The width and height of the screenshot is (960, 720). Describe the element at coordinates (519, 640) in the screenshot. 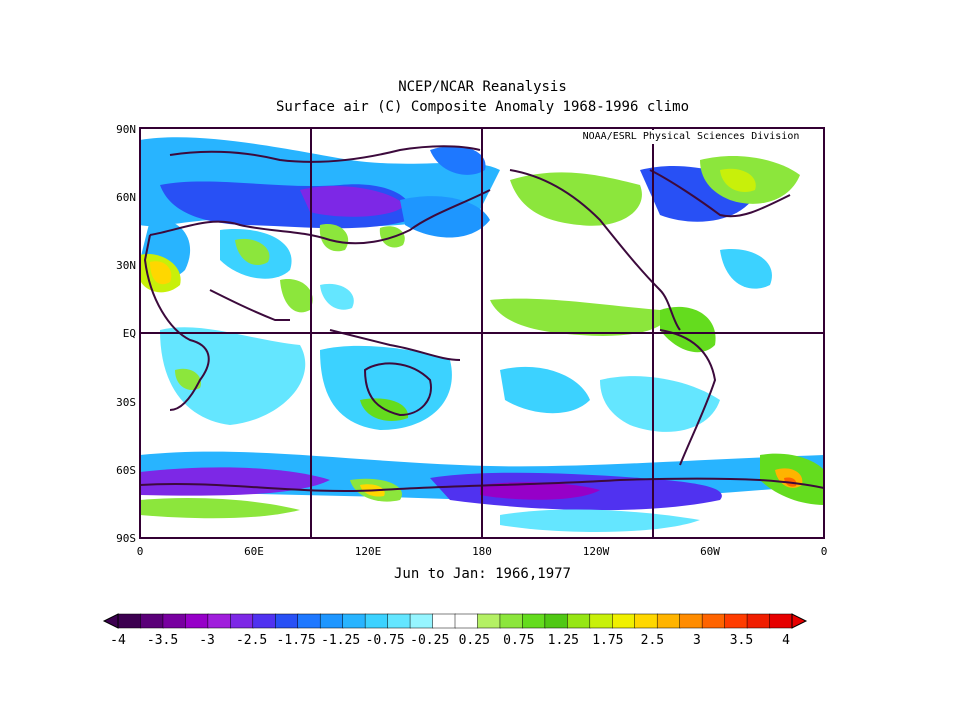

I see `colorbar-label: 0.75` at that location.